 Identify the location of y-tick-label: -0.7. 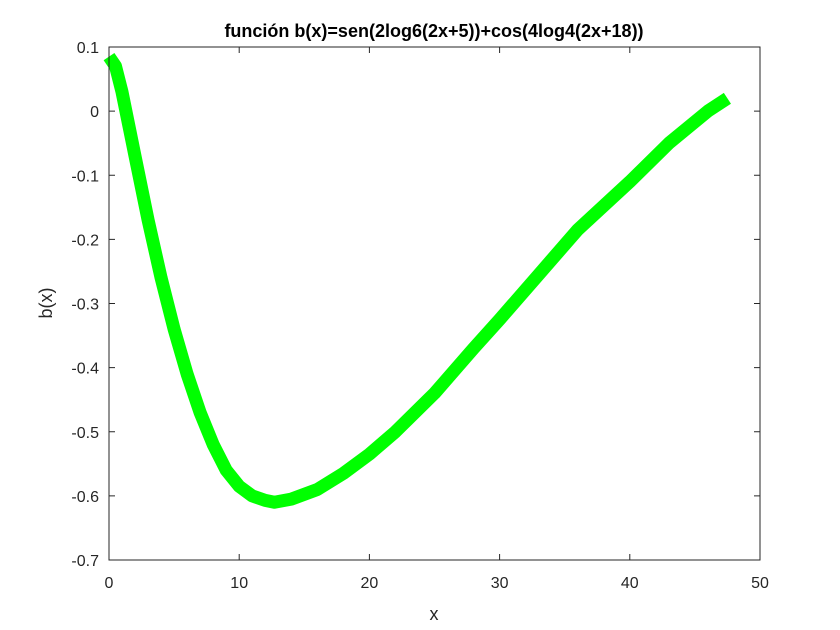
(85, 561).